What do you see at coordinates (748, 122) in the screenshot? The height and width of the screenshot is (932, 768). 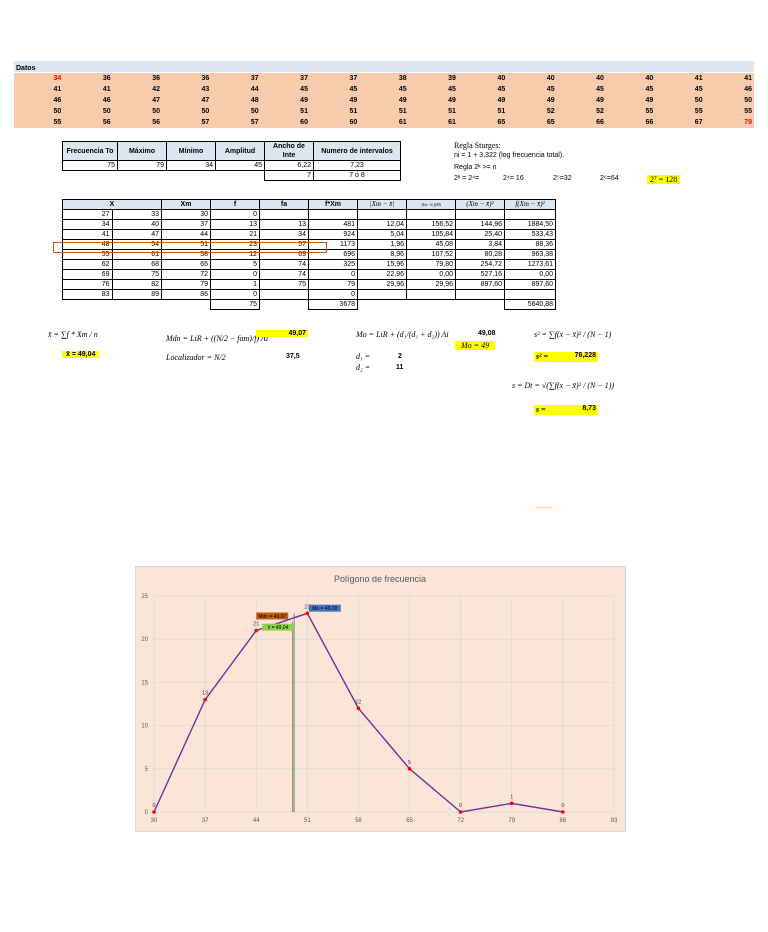 I see `datos-cell: 79` at bounding box center [748, 122].